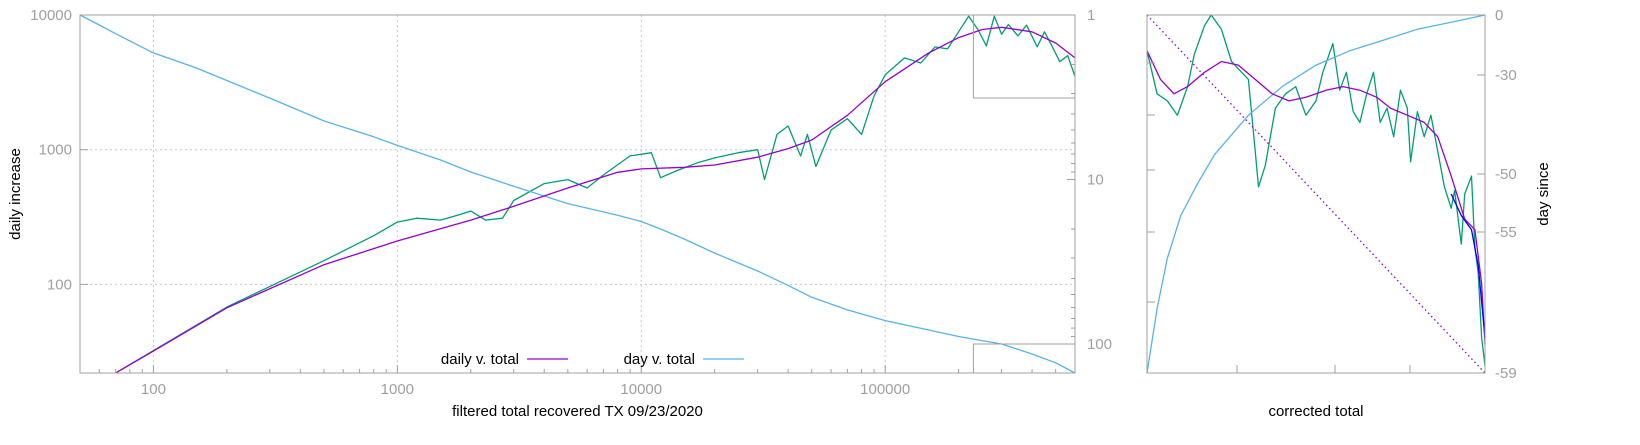  What do you see at coordinates (1091, 15) in the screenshot?
I see `main-y2-tick-label: 1` at bounding box center [1091, 15].